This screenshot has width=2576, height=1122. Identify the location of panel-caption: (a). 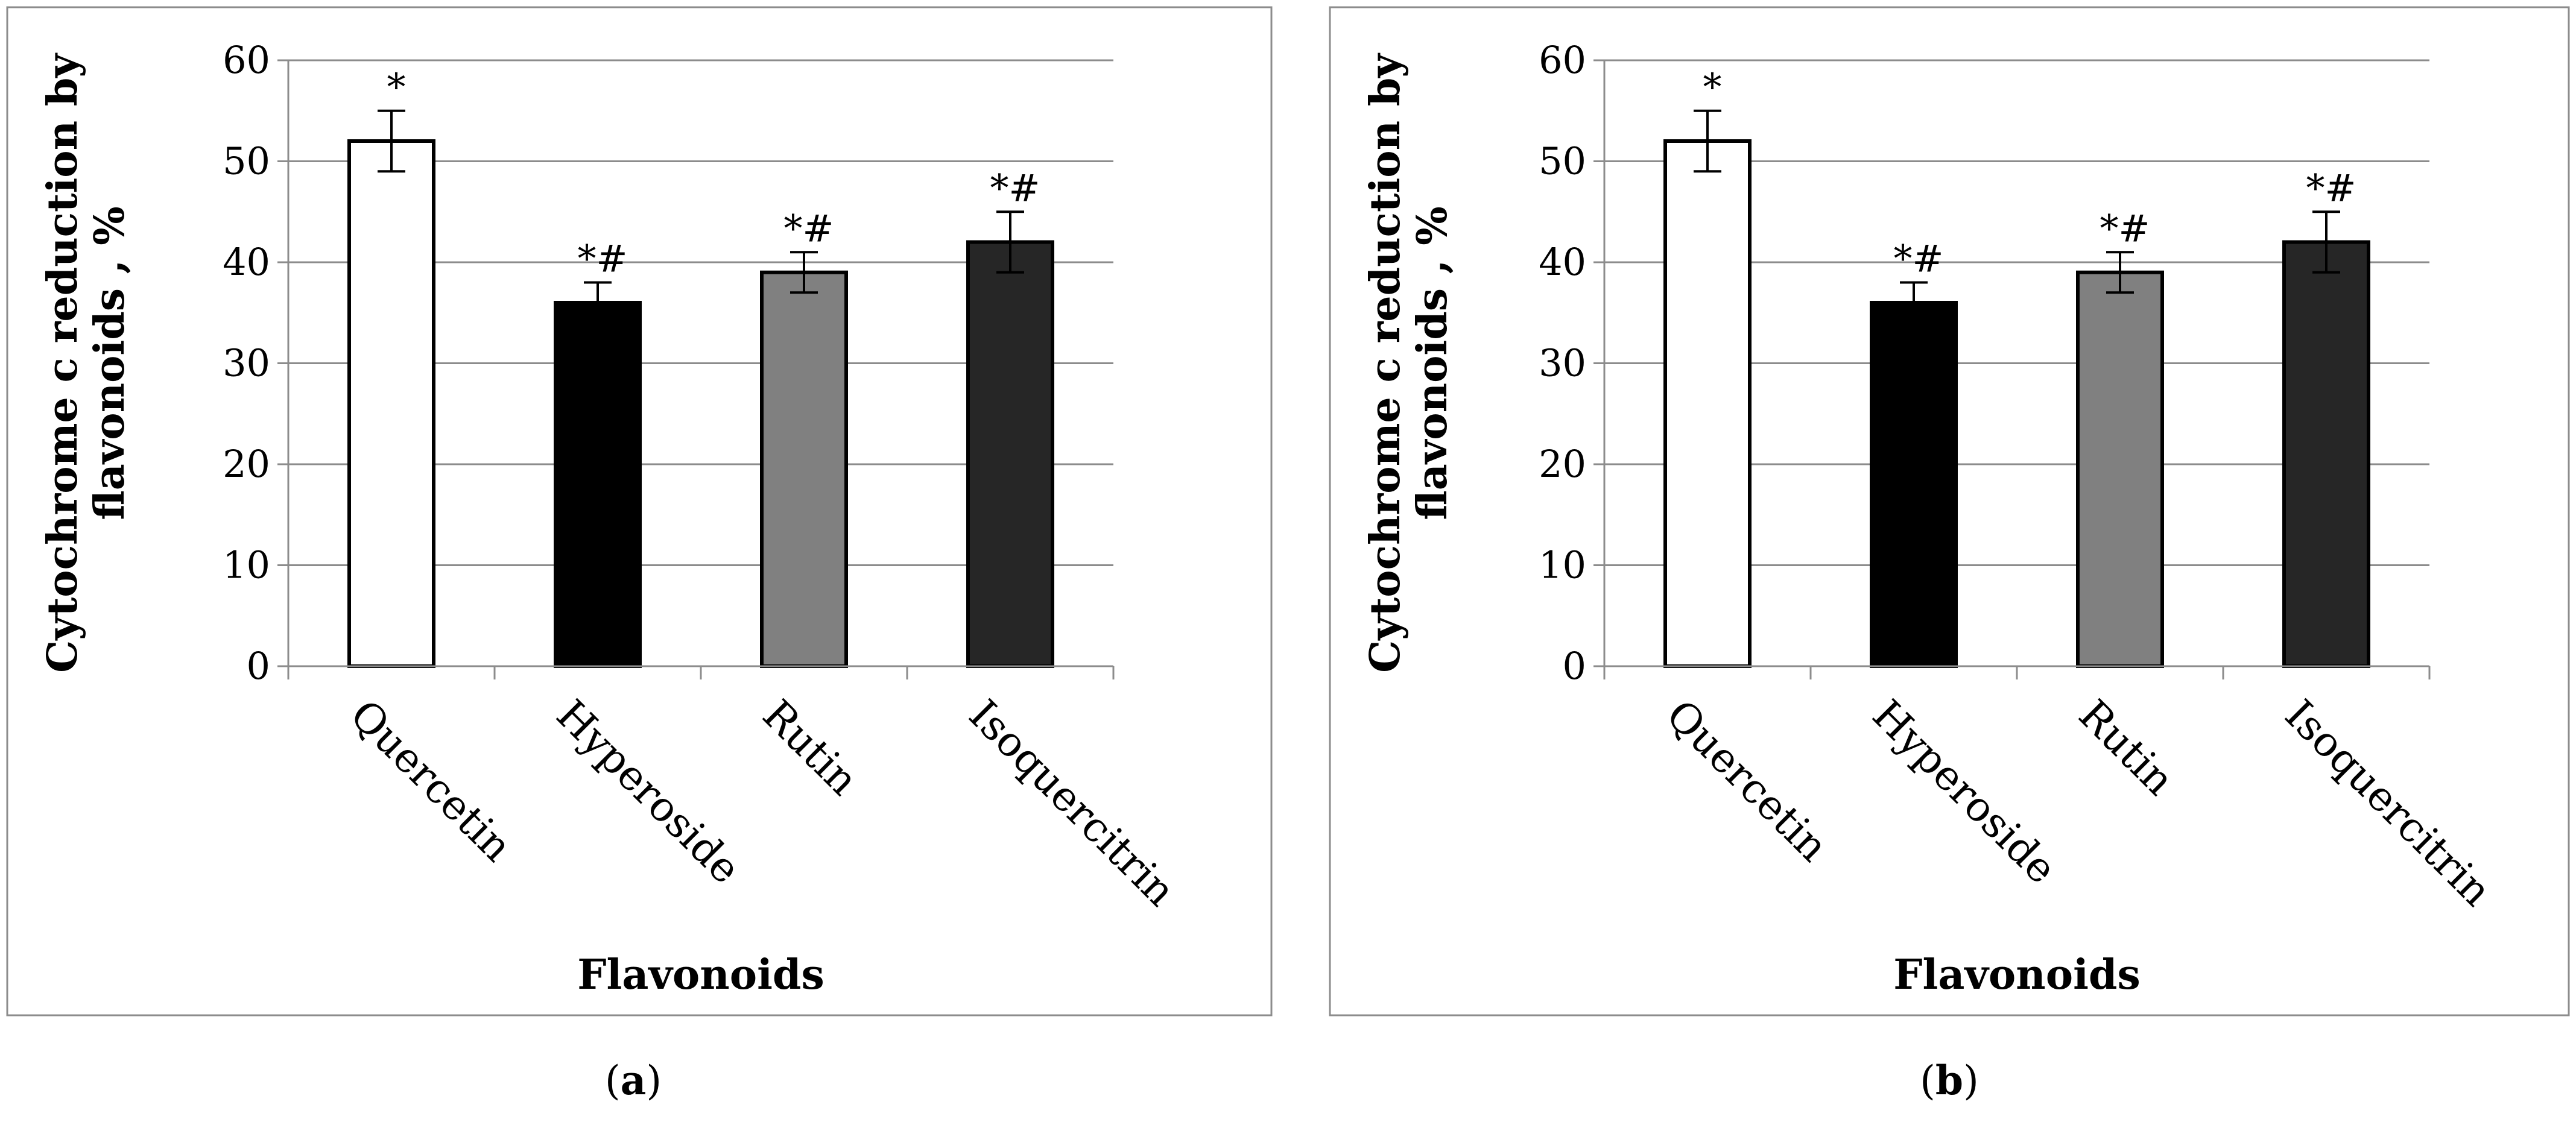
(633, 1080).